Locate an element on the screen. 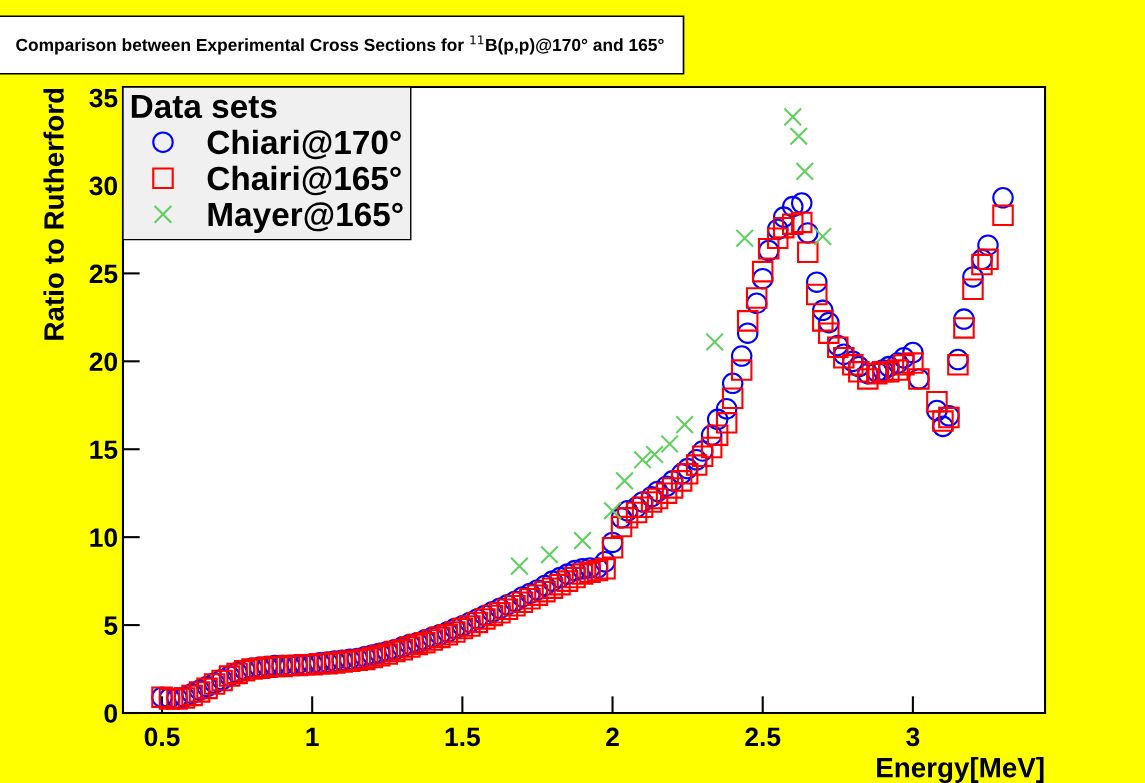 This screenshot has height=783, width=1145. y-tick-label: 10 is located at coordinates (104, 537).